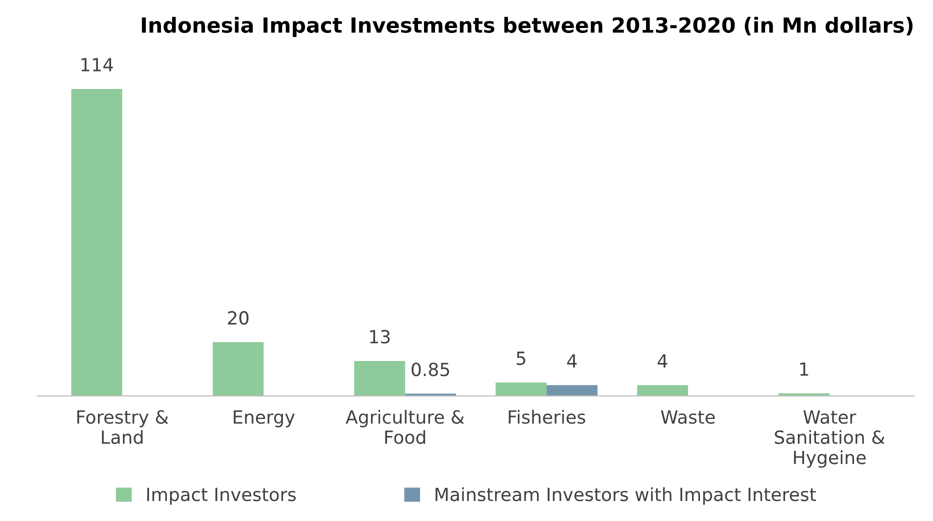 This screenshot has width=933, height=521. What do you see at coordinates (380, 337) in the screenshot?
I see `data-label: 13` at bounding box center [380, 337].